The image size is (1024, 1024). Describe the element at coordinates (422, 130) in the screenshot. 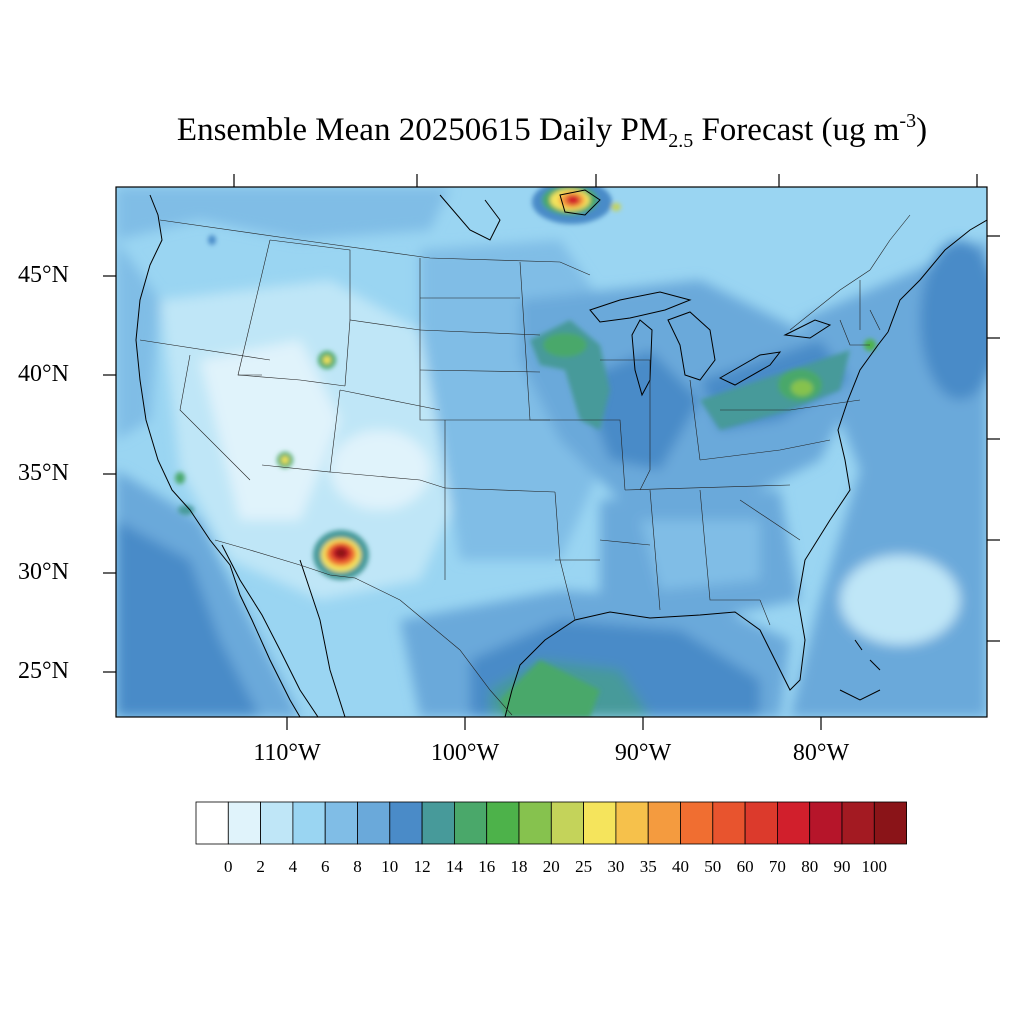

I see `title-main: Ensemble Mean 20250615 Daily PM` at that location.